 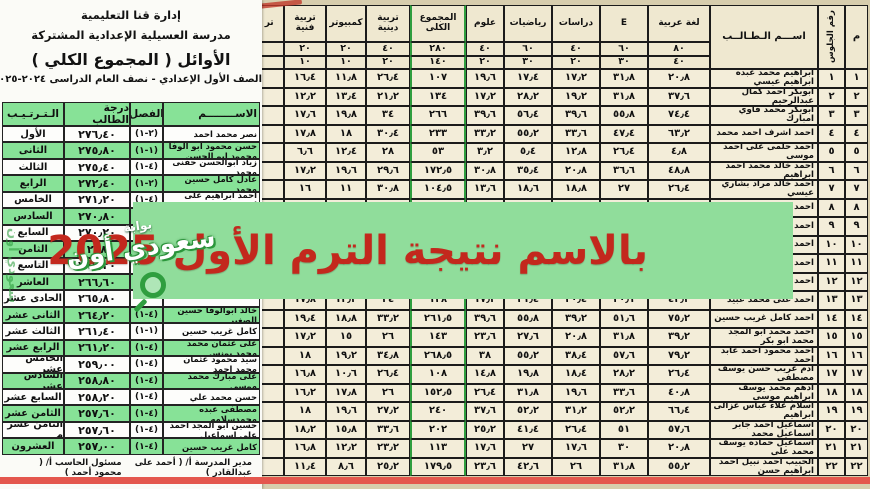 What do you see at coordinates (576, 318) in the screenshot?
I see `score-social: ٣٩٫٢` at bounding box center [576, 318].